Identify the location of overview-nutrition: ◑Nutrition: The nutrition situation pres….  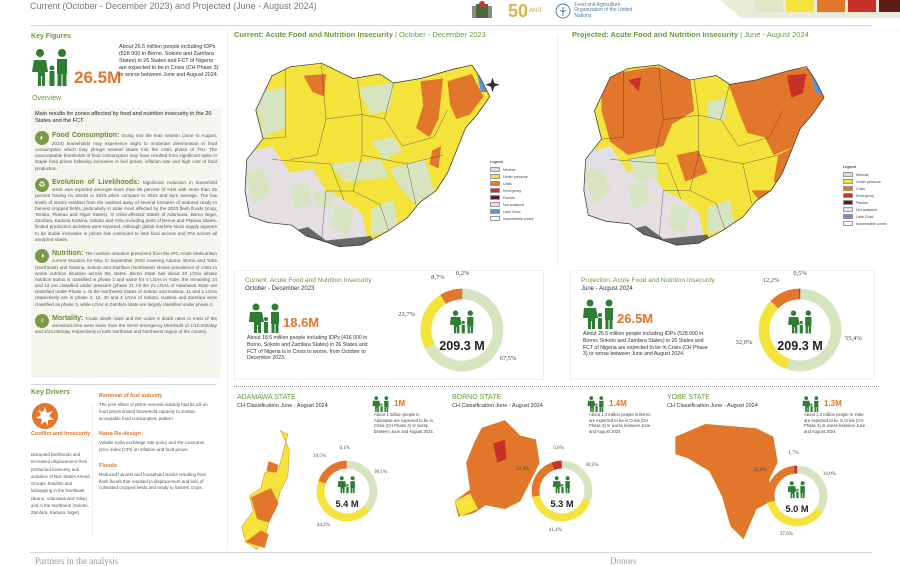
(126, 278).